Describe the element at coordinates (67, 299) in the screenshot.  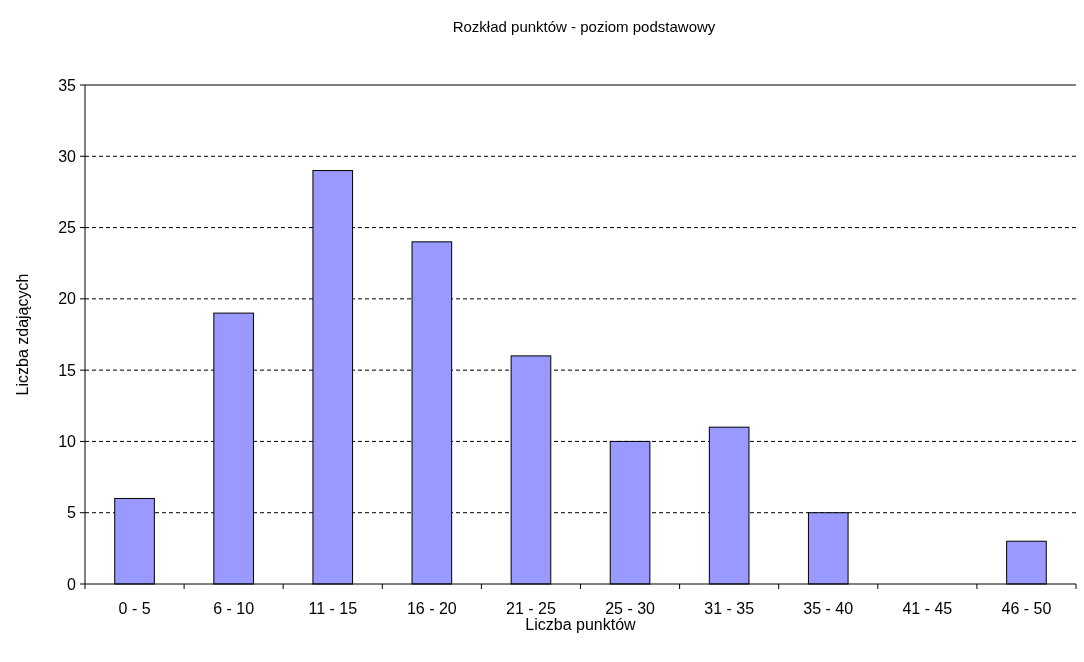
I see `y-tick-label: 20` at that location.